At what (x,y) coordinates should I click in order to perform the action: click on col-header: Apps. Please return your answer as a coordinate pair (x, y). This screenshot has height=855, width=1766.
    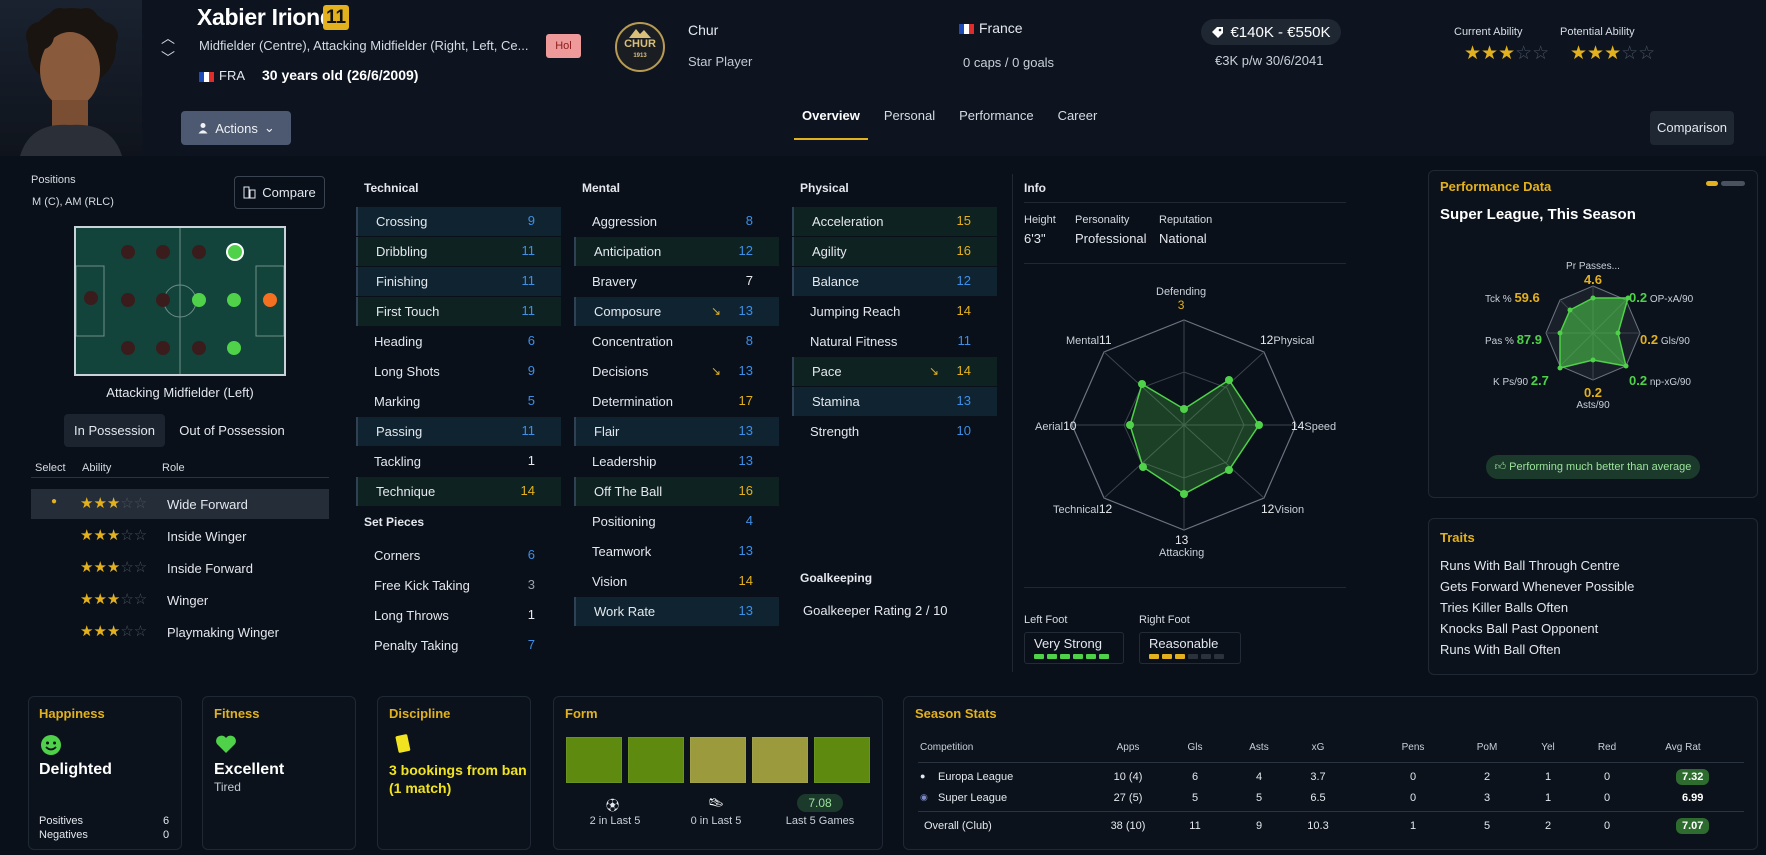
    Looking at the image, I should click on (1128, 747).